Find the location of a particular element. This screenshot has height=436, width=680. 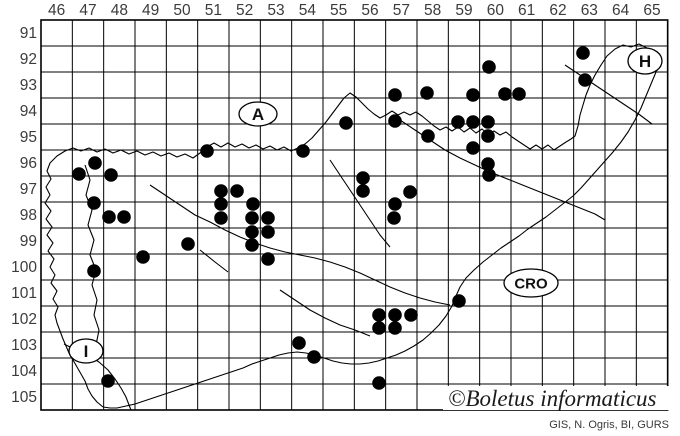

region-label-croatia: CRO is located at coordinates (531, 283).